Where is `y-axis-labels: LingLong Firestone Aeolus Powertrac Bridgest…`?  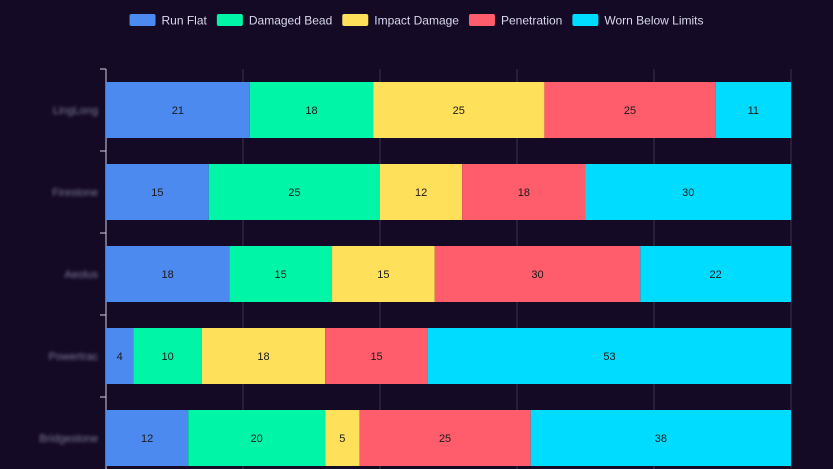 y-axis-labels: LingLong Firestone Aeolus Powertrac Bridgest… is located at coordinates (68, 275).